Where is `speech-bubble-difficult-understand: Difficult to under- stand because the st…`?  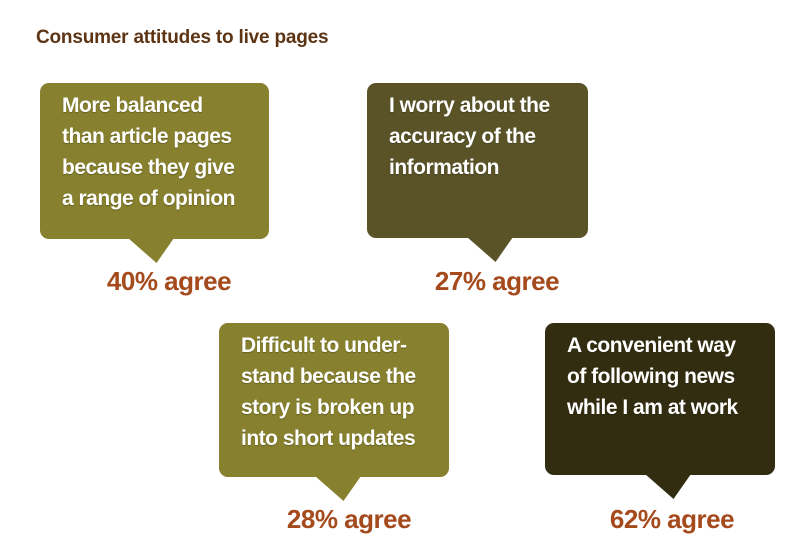
speech-bubble-difficult-understand: Difficult to under- stand because the st… is located at coordinates (334, 412).